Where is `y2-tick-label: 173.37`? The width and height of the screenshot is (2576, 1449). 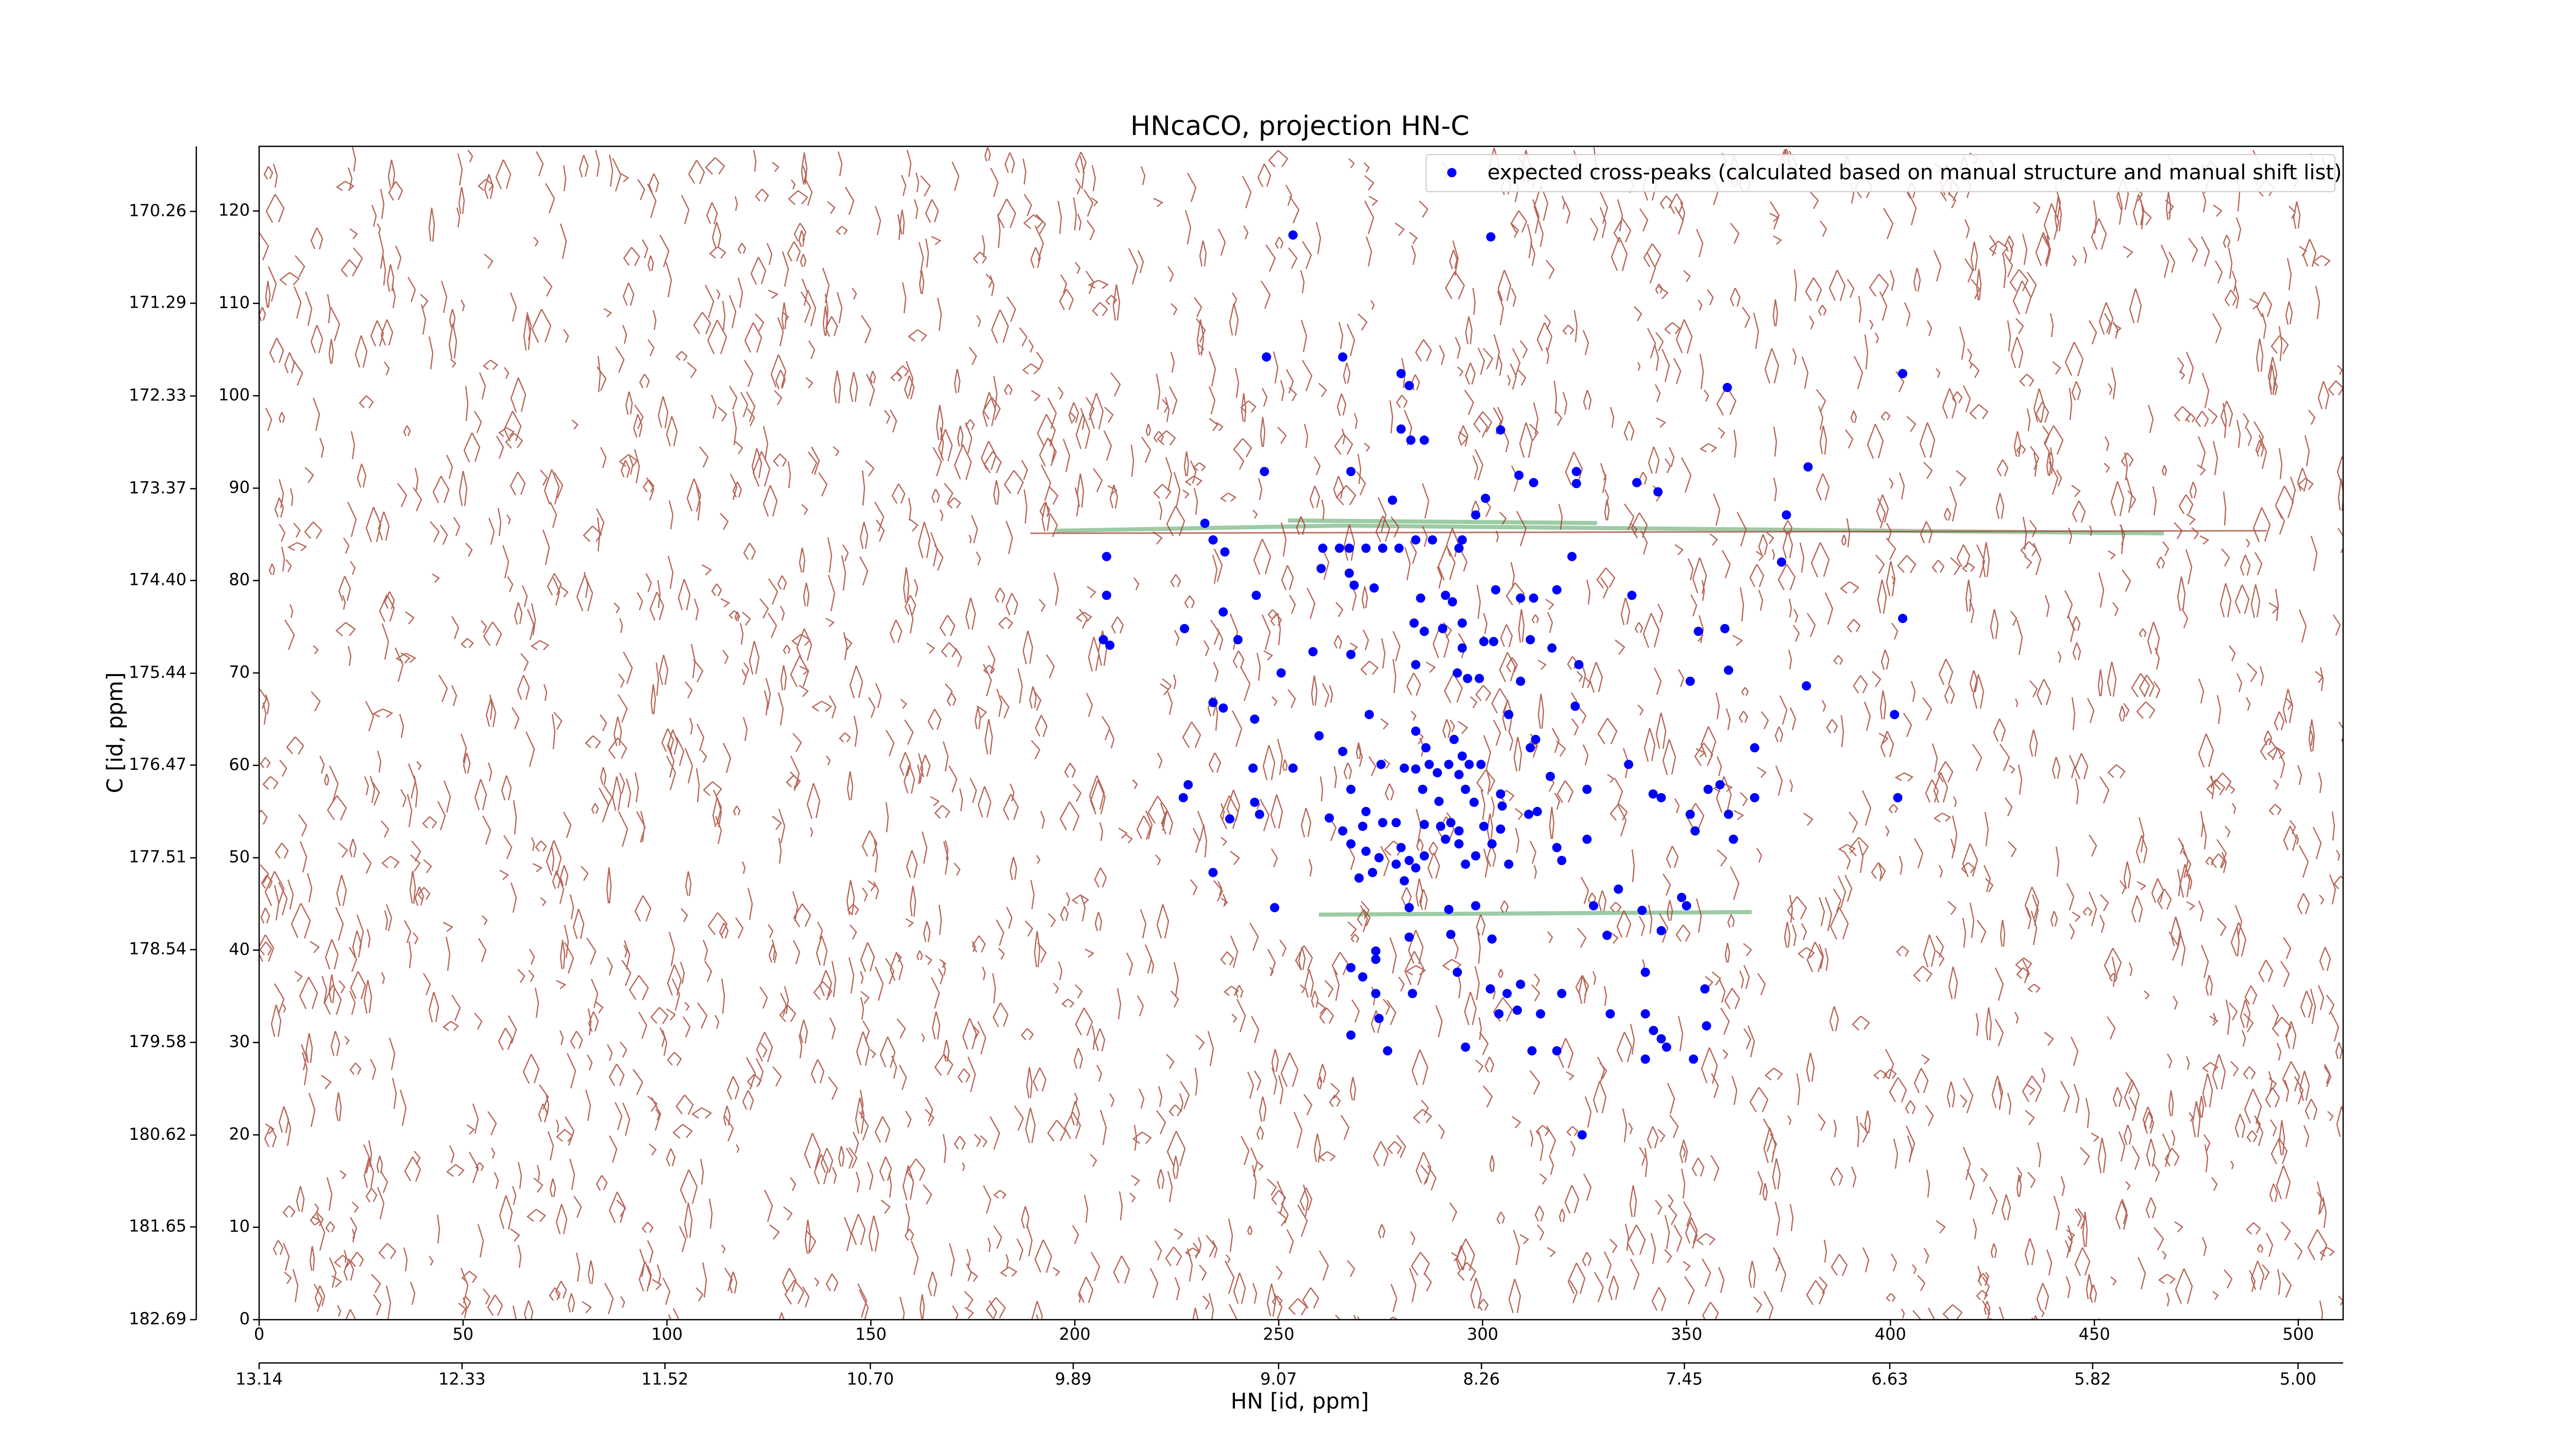
y2-tick-label: 173.37 is located at coordinates (158, 487).